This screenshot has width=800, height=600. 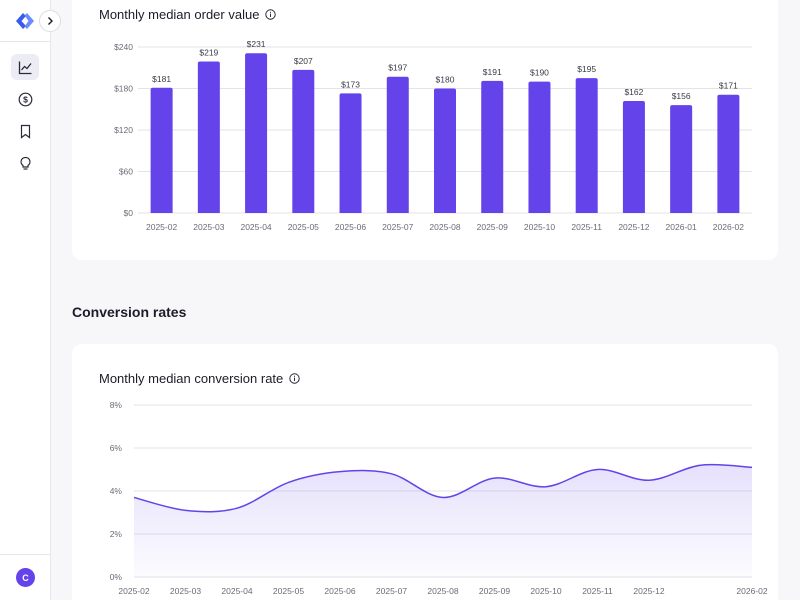 What do you see at coordinates (191, 378) in the screenshot?
I see `conversion-chart-title: Monthly median conversion rate` at bounding box center [191, 378].